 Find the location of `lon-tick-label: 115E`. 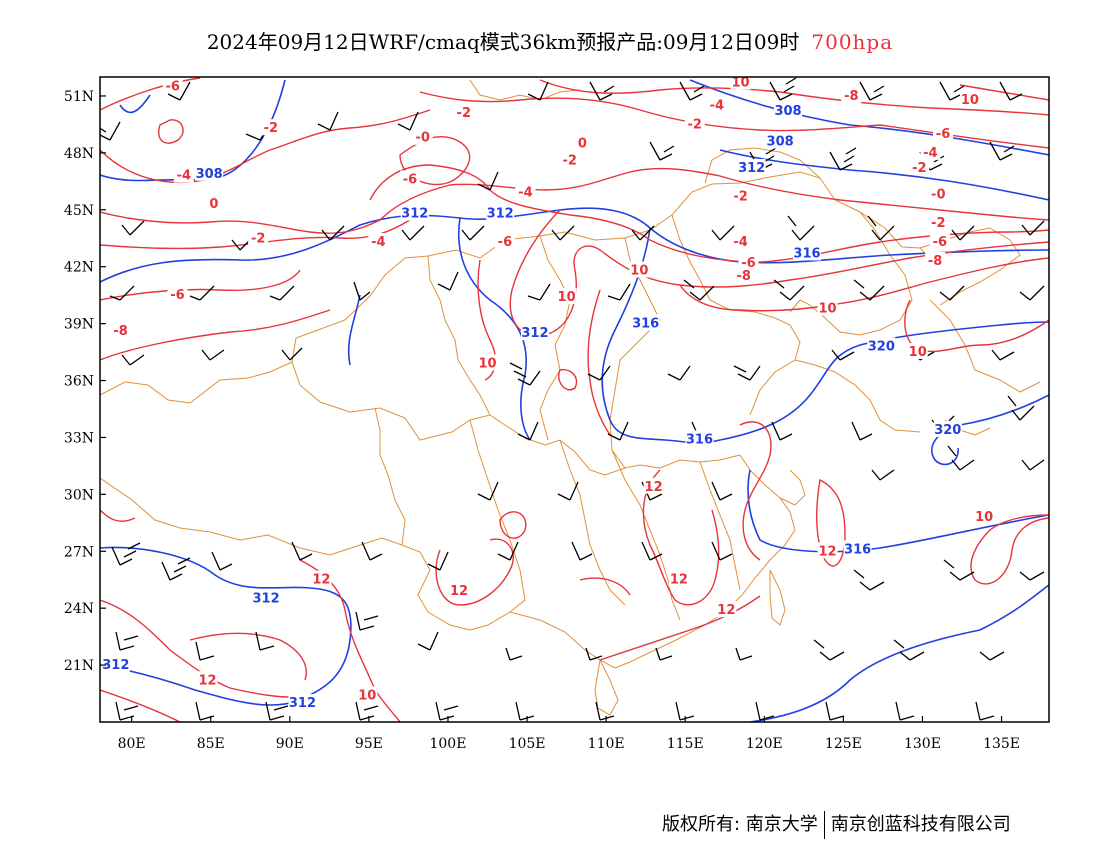

lon-tick-label: 115E is located at coordinates (685, 744).